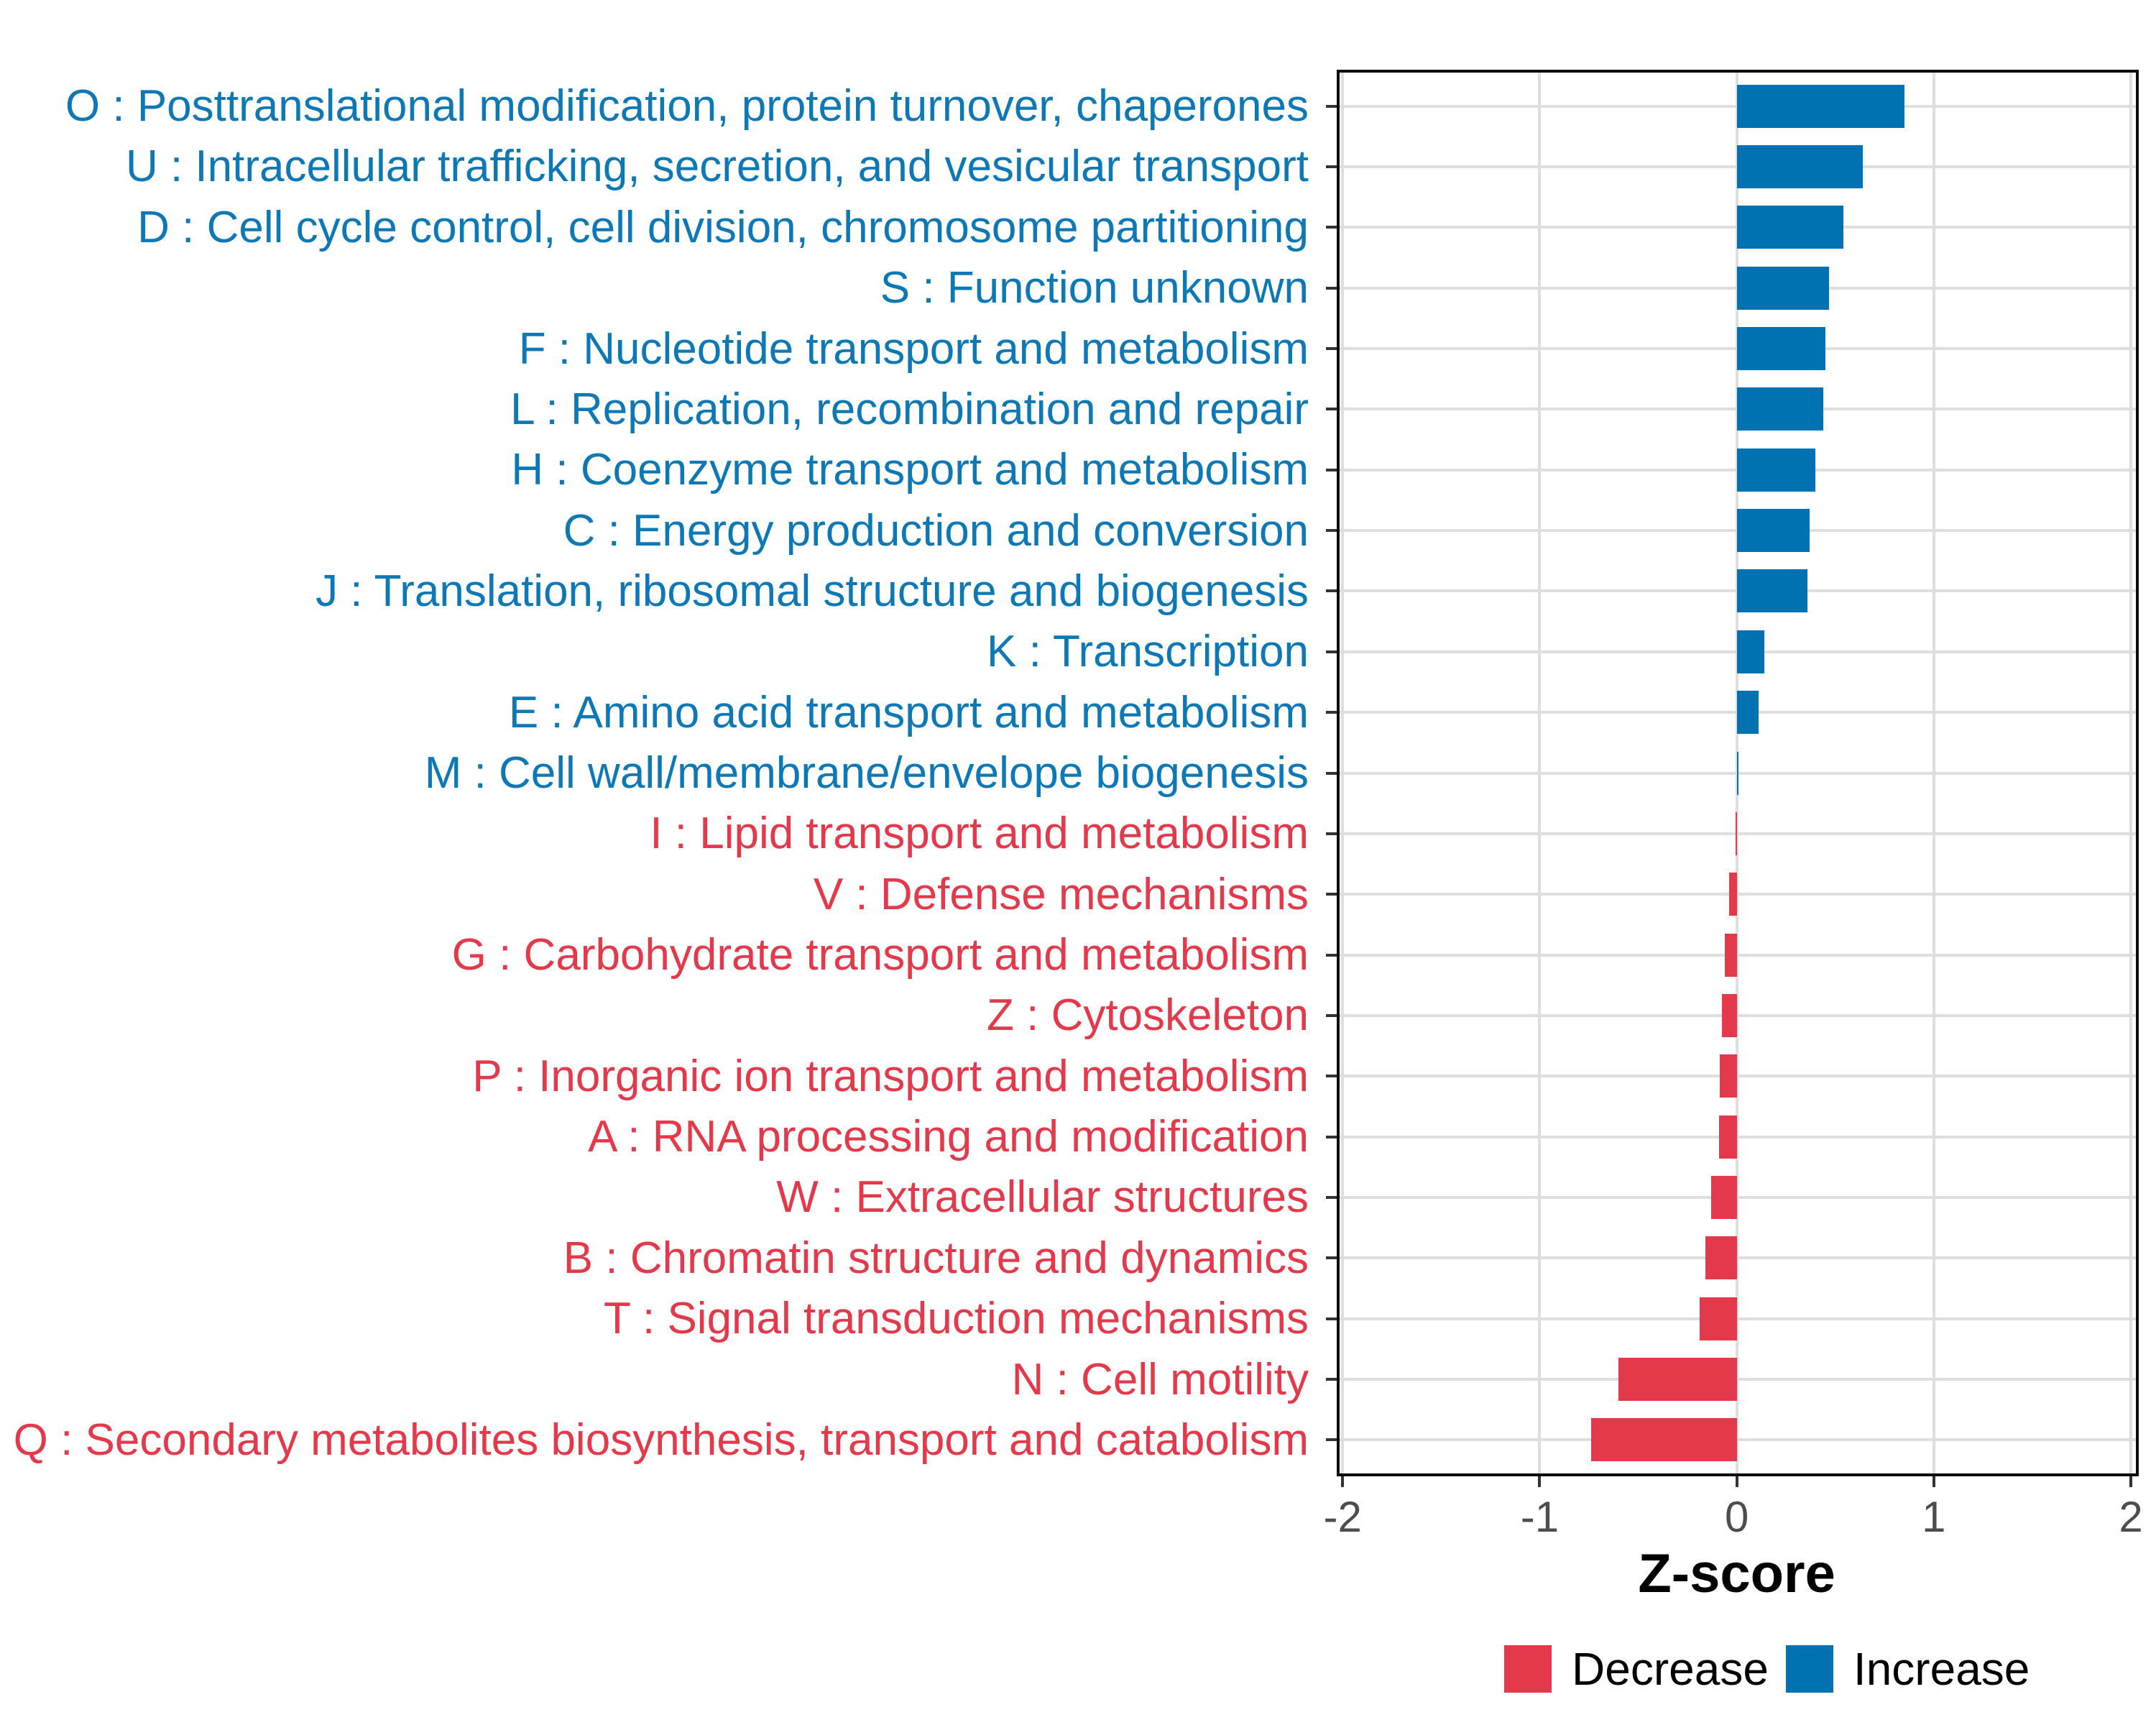  I want to click on bar-Q, so click(1664, 1440).